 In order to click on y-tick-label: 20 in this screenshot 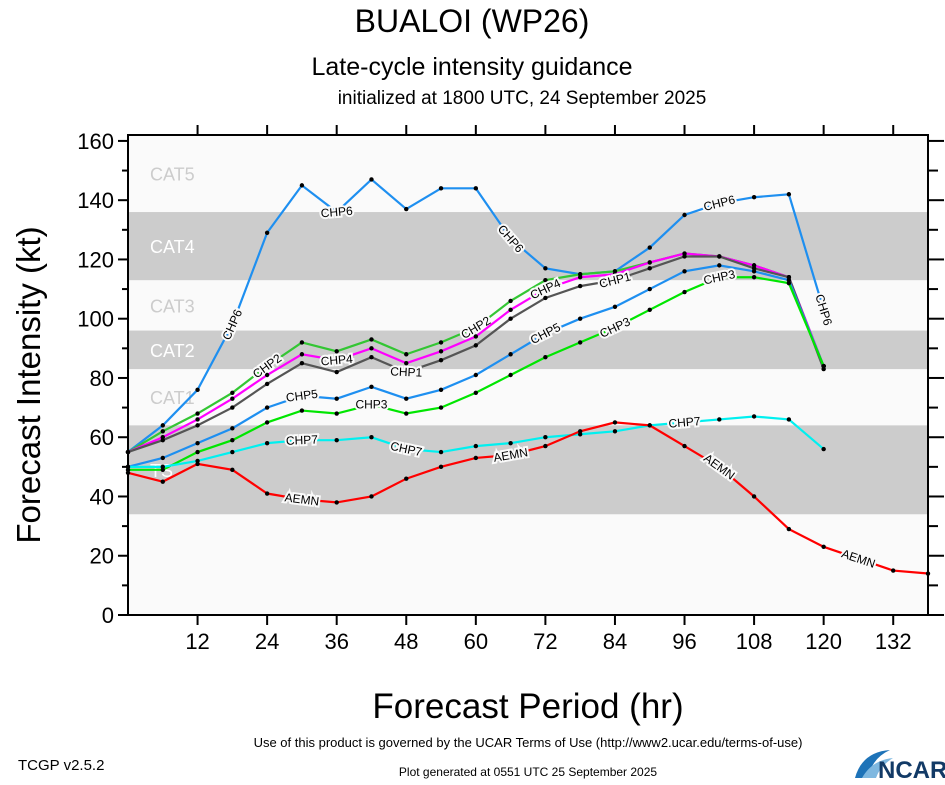, I will do `click(102, 556)`.